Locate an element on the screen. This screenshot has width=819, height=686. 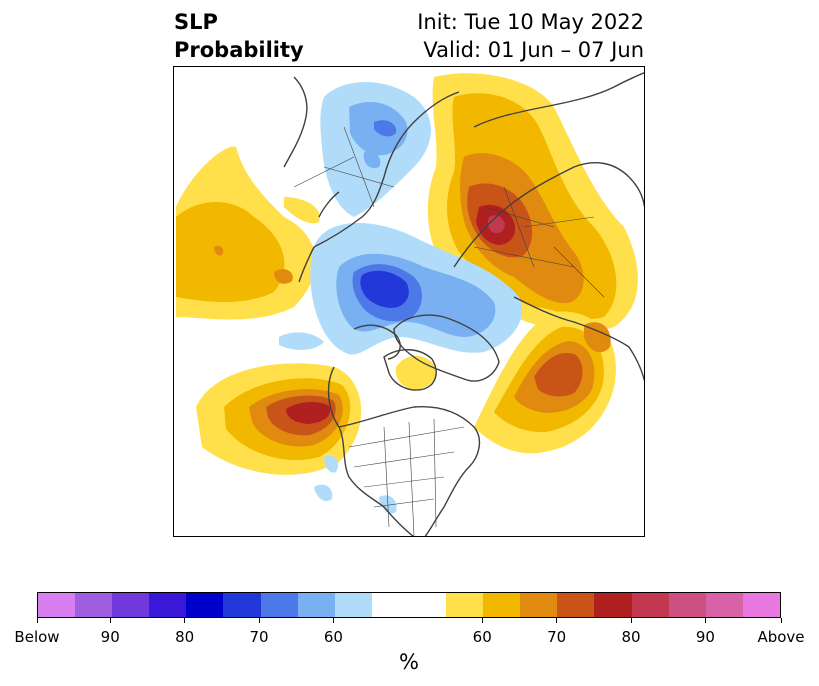
colorbar is located at coordinates (409, 605).